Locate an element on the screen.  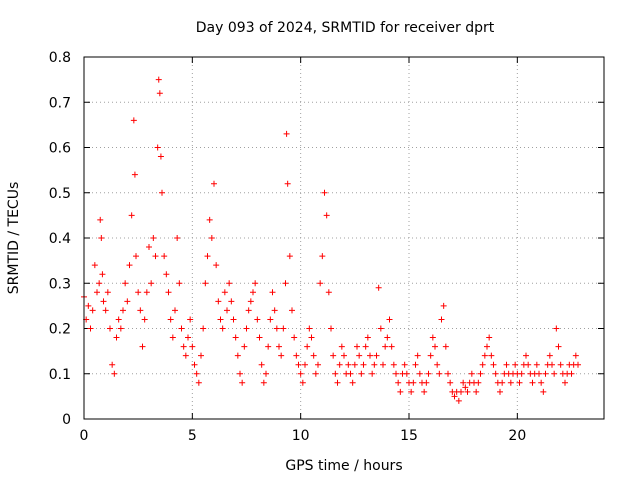
x-tick-label: 5 is located at coordinates (192, 436).